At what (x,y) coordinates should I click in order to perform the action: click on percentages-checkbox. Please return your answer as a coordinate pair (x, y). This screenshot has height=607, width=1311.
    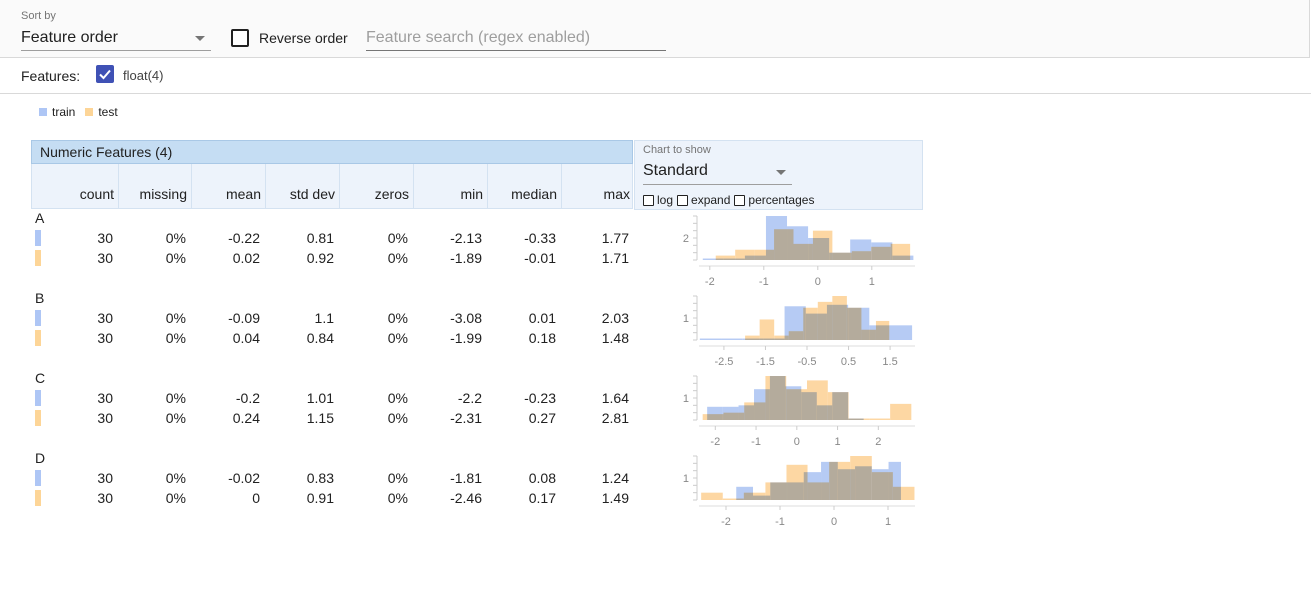
    Looking at the image, I should click on (740, 200).